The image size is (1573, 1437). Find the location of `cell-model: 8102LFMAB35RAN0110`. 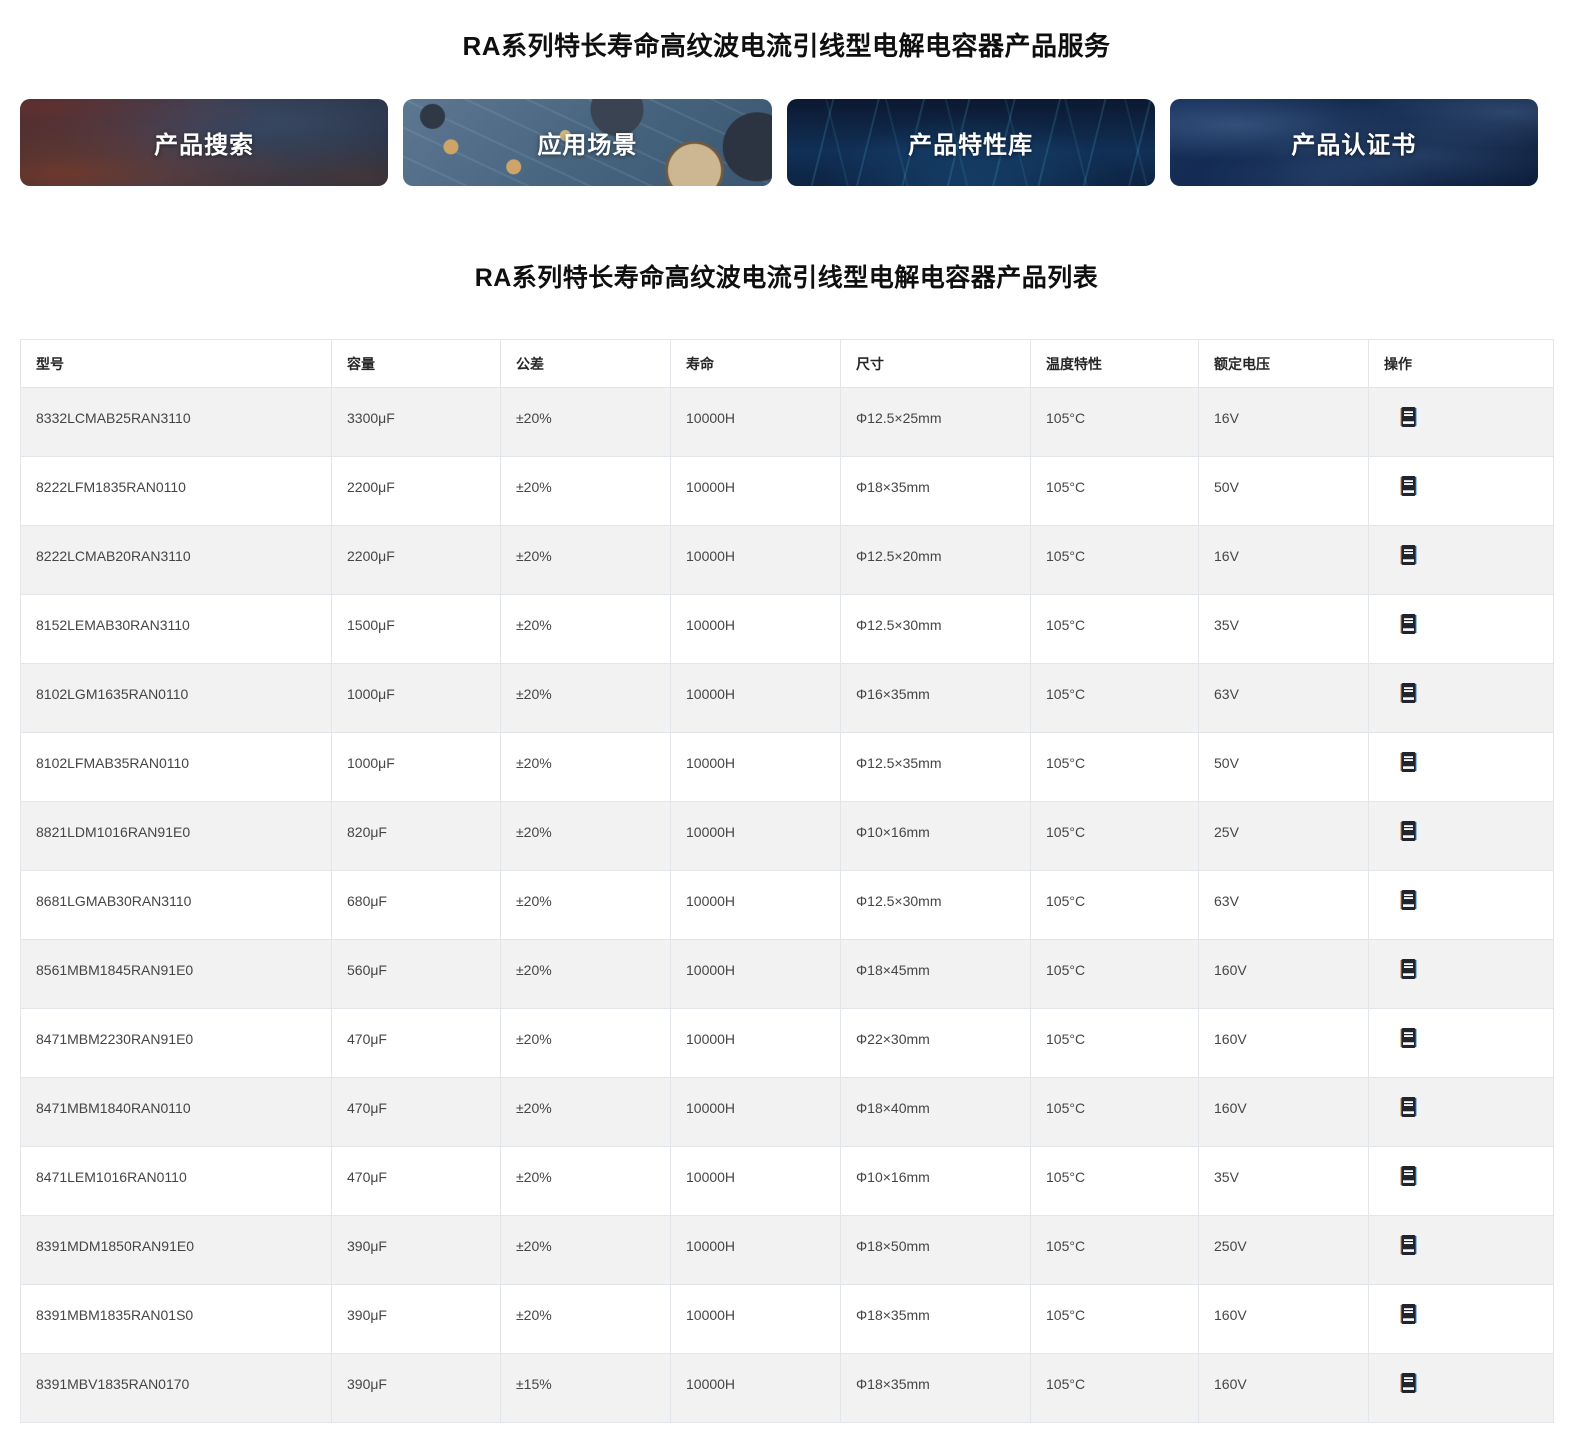

cell-model: 8102LFMAB35RAN0110 is located at coordinates (176, 767).